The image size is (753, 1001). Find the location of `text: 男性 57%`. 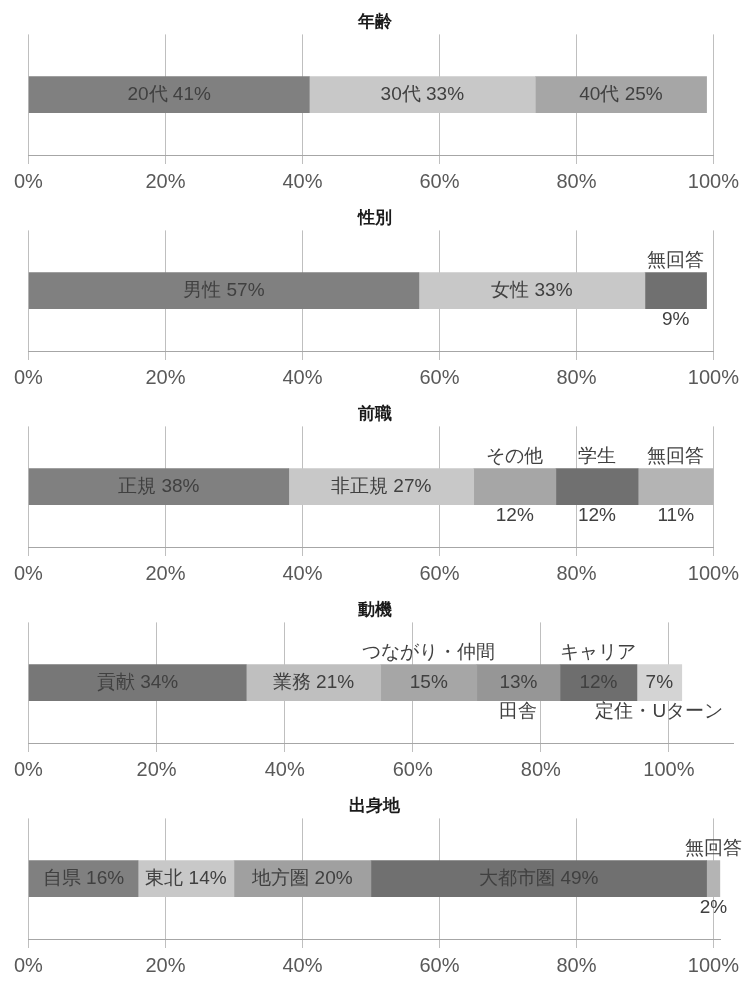

text: 男性 57% is located at coordinates (224, 289).